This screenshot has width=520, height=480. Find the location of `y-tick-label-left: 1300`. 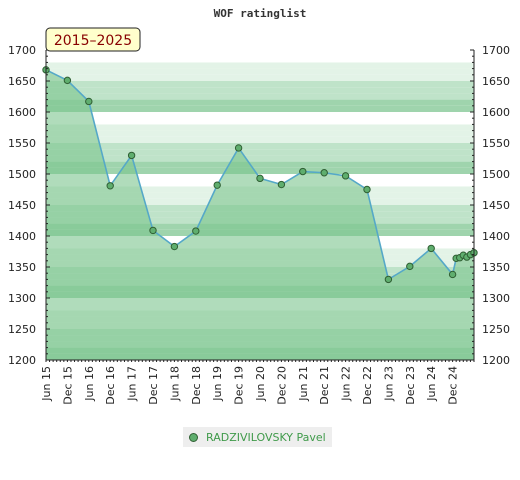

y-tick-label-left: 1300 is located at coordinates (22, 298).